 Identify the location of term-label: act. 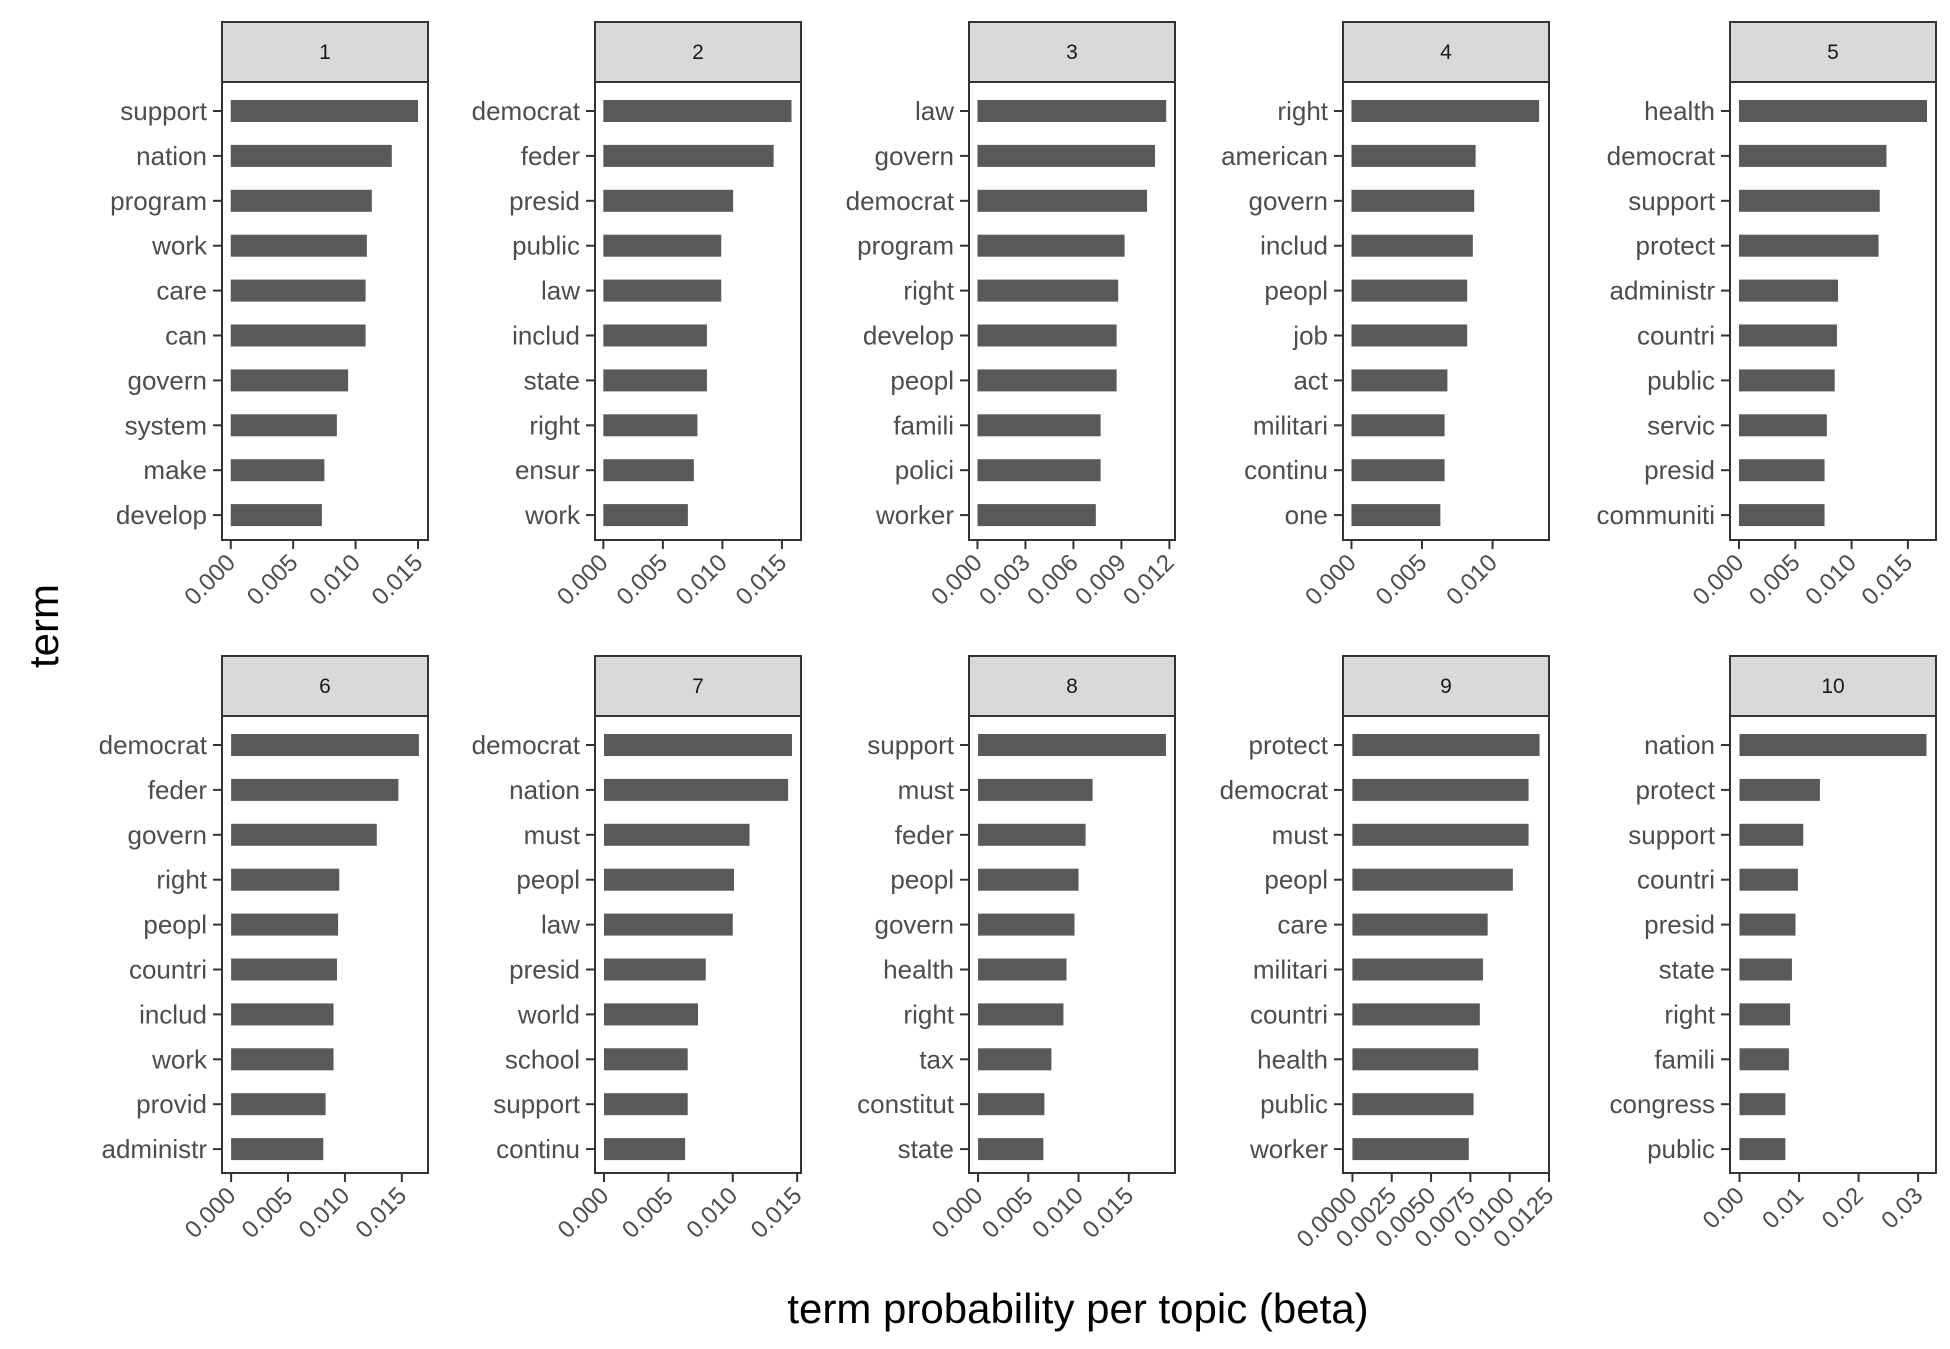
(1310, 380).